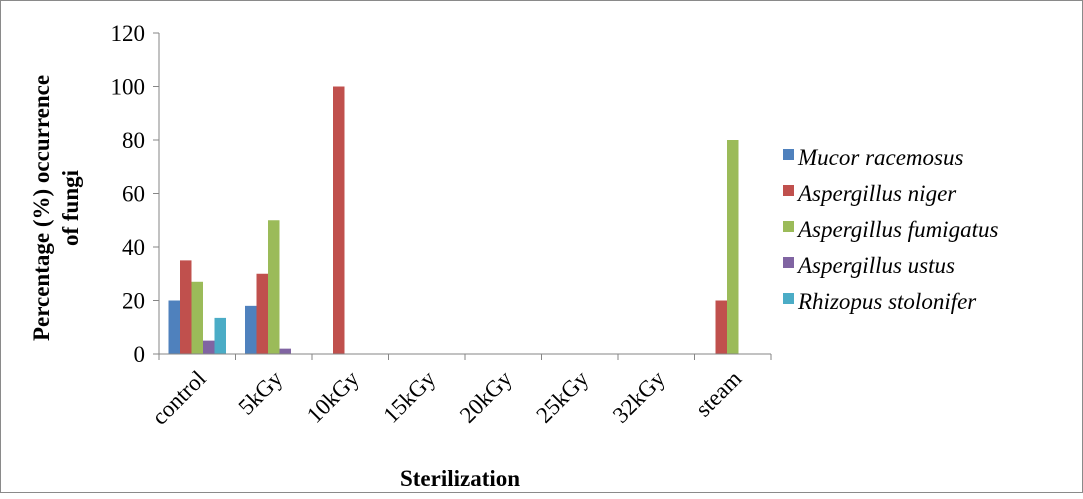 This screenshot has width=1083, height=499. I want to click on legend-label: Mucor racemosus, so click(880, 157).